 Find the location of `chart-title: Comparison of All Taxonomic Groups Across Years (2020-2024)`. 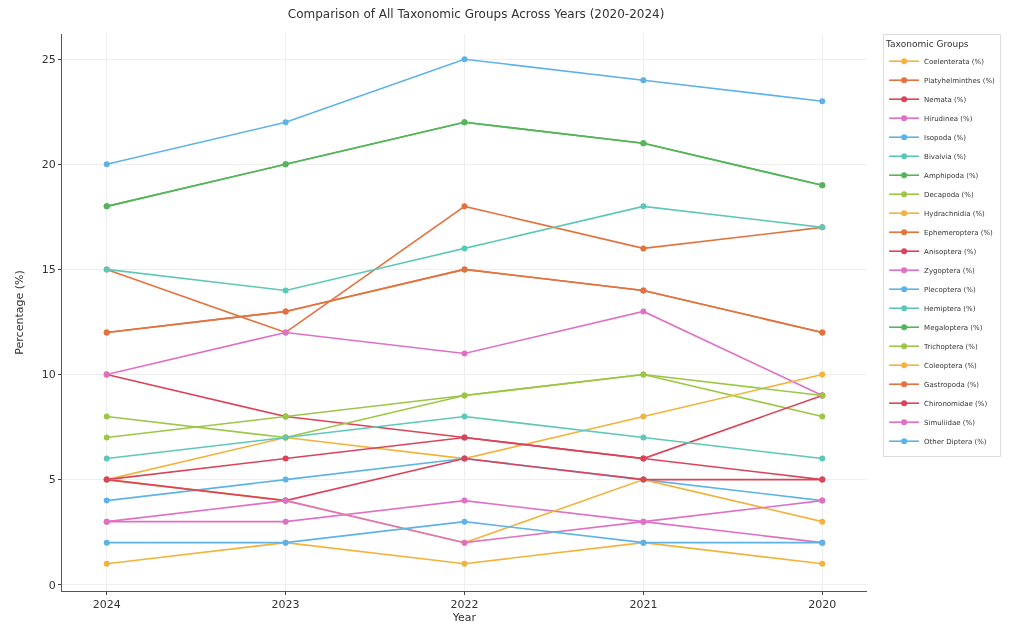

chart-title: Comparison of All Taxonomic Groups Across Years (2020-2024) is located at coordinates (476, 13).